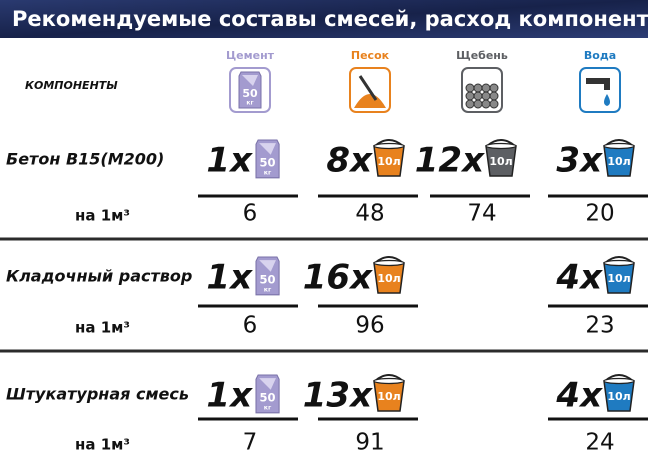  I want to click on shovel, so click(368, 88).